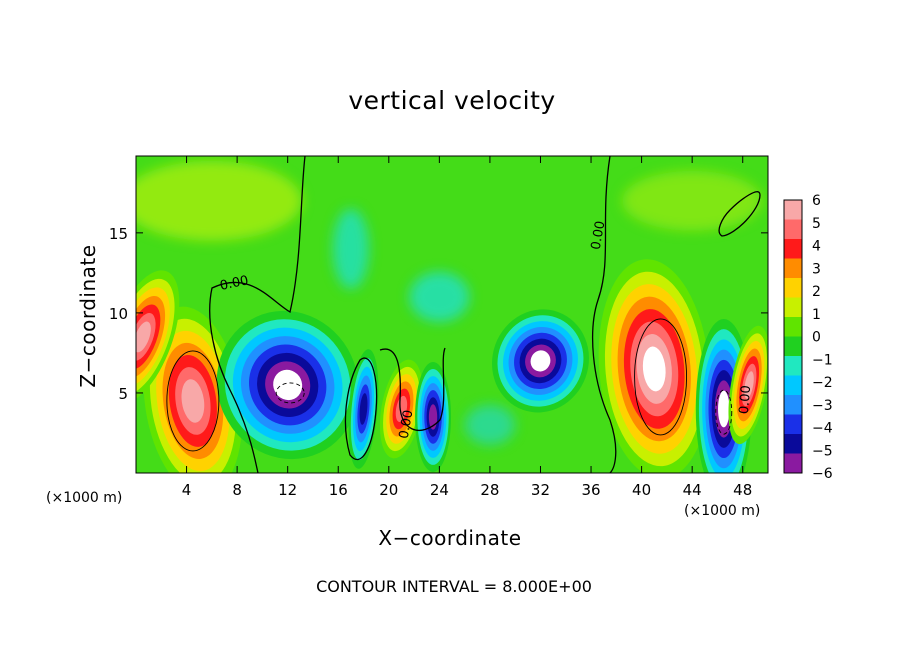  Describe the element at coordinates (816, 338) in the screenshot. I see `colorbar-tick-label: 0` at that location.